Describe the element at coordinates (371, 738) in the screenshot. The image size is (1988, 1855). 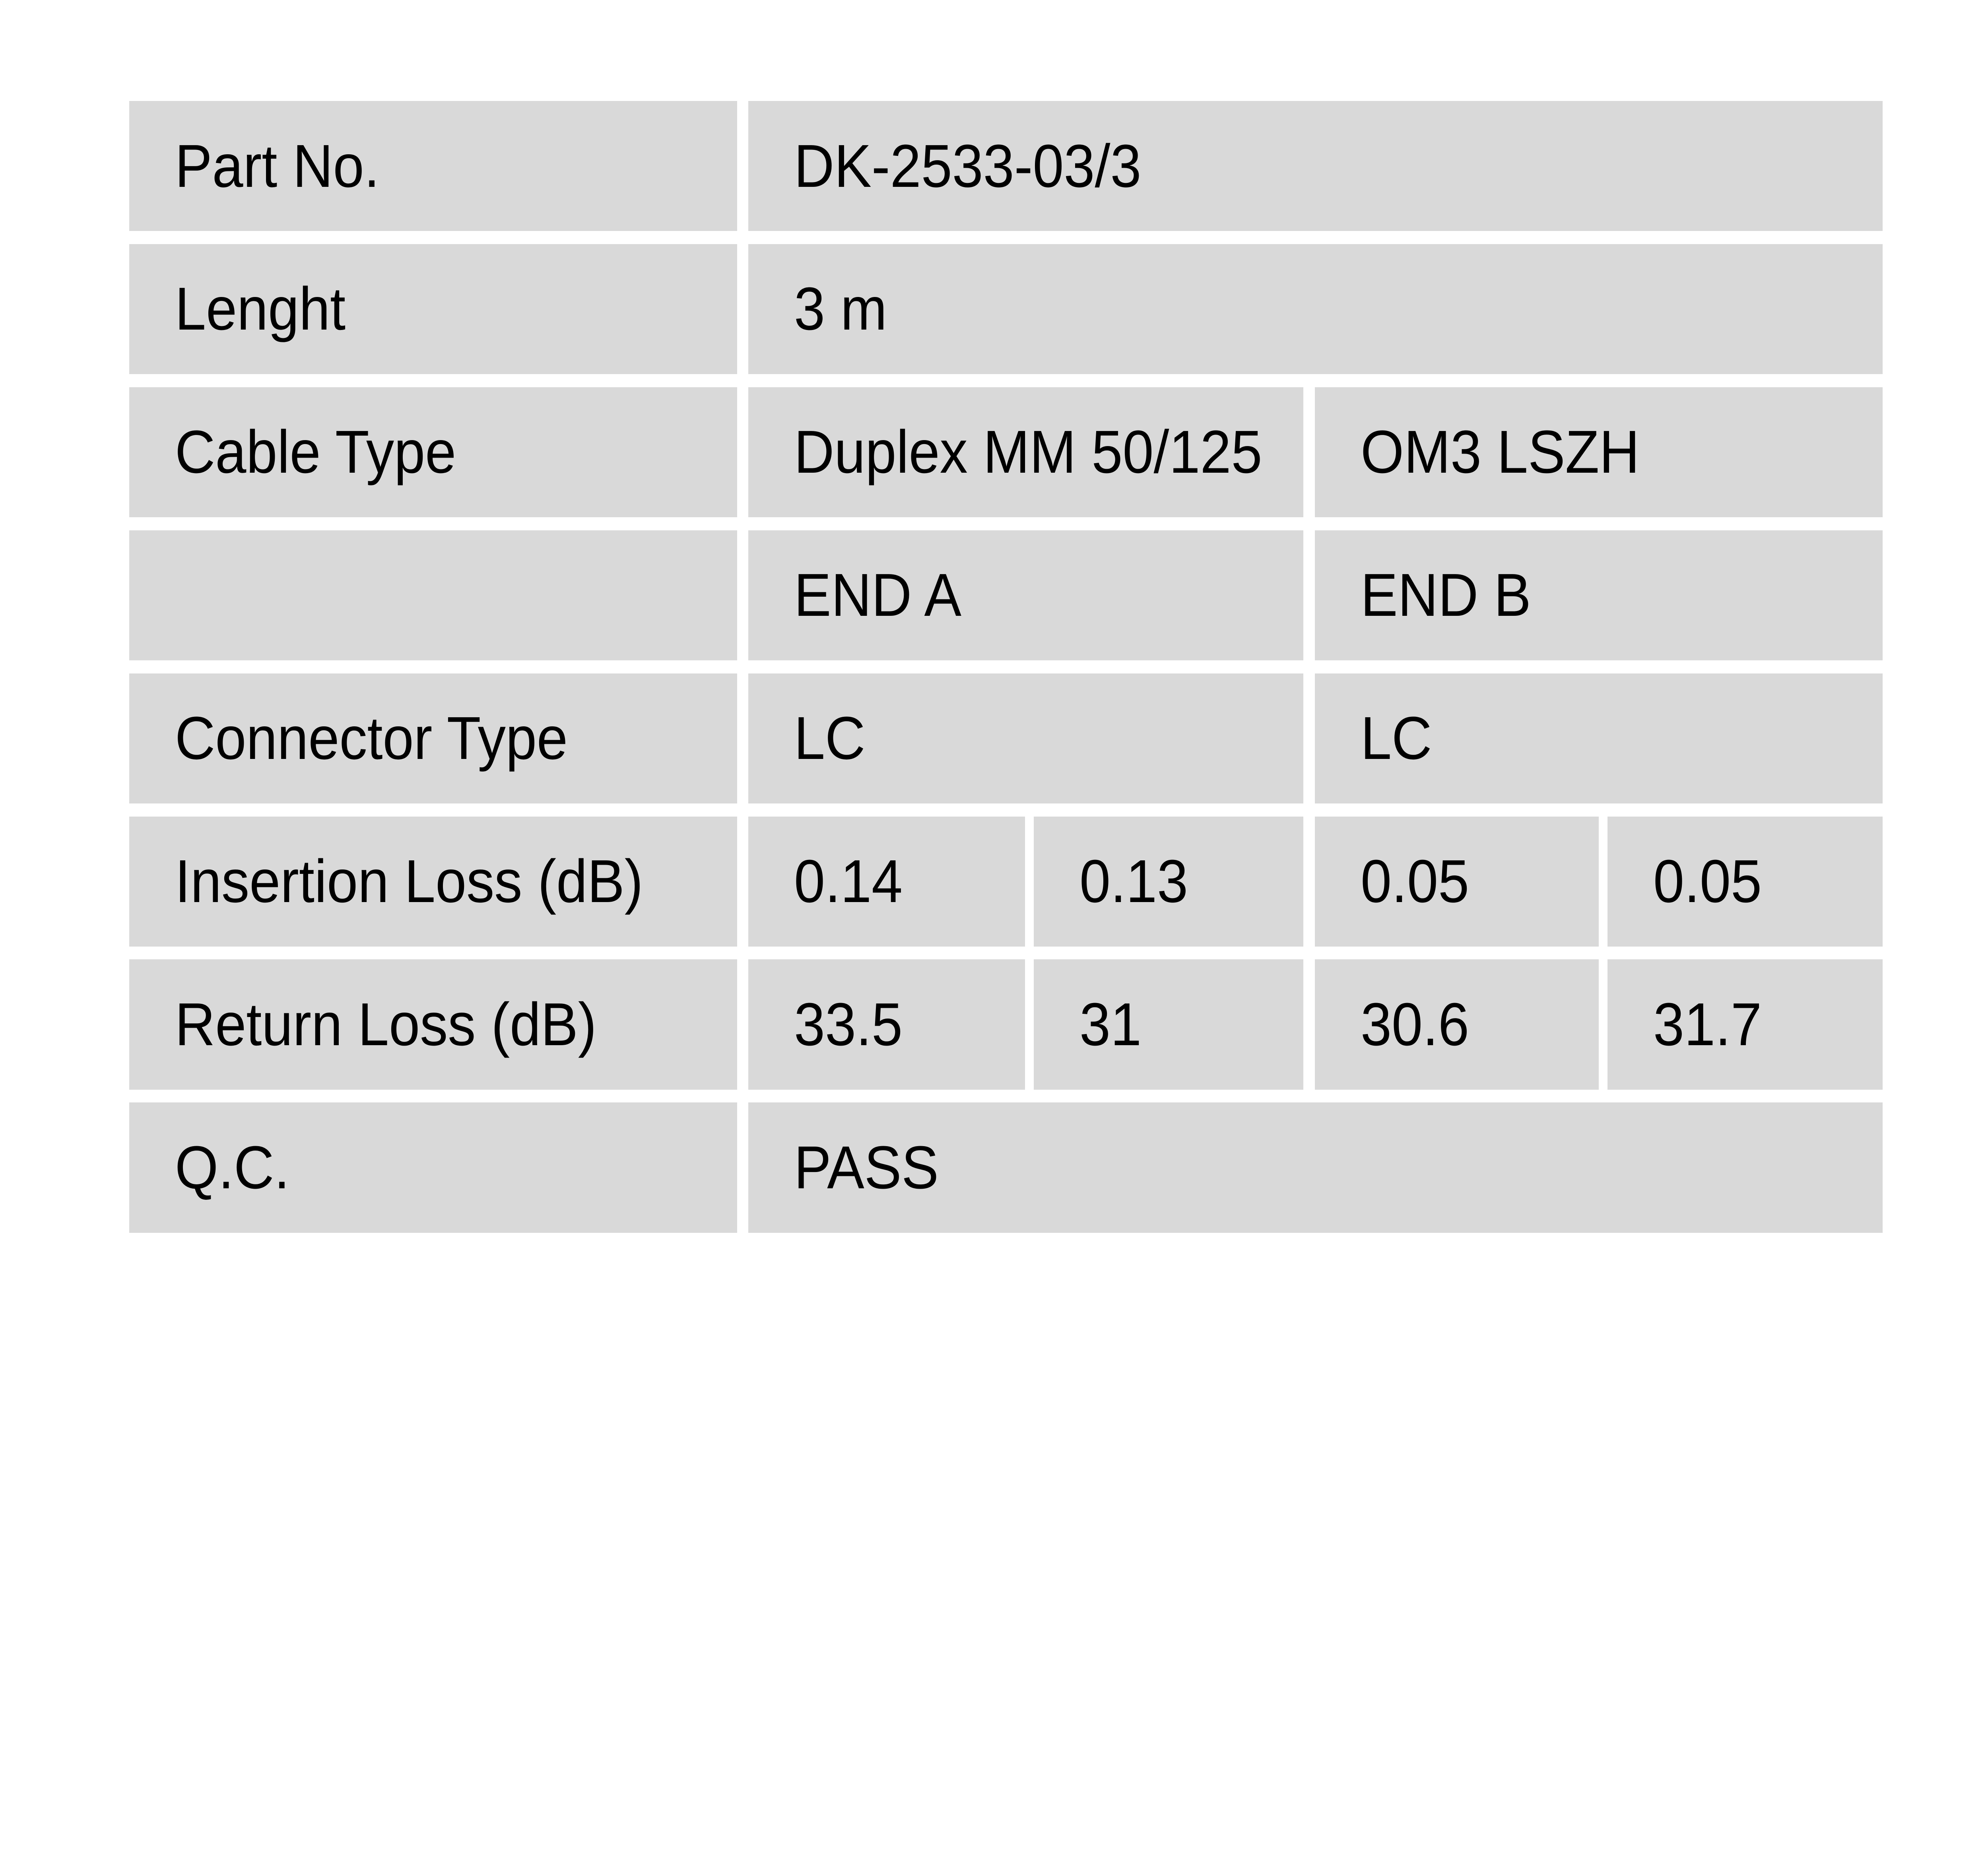
I see `row-label-connector-type-text: Connector Type` at that location.